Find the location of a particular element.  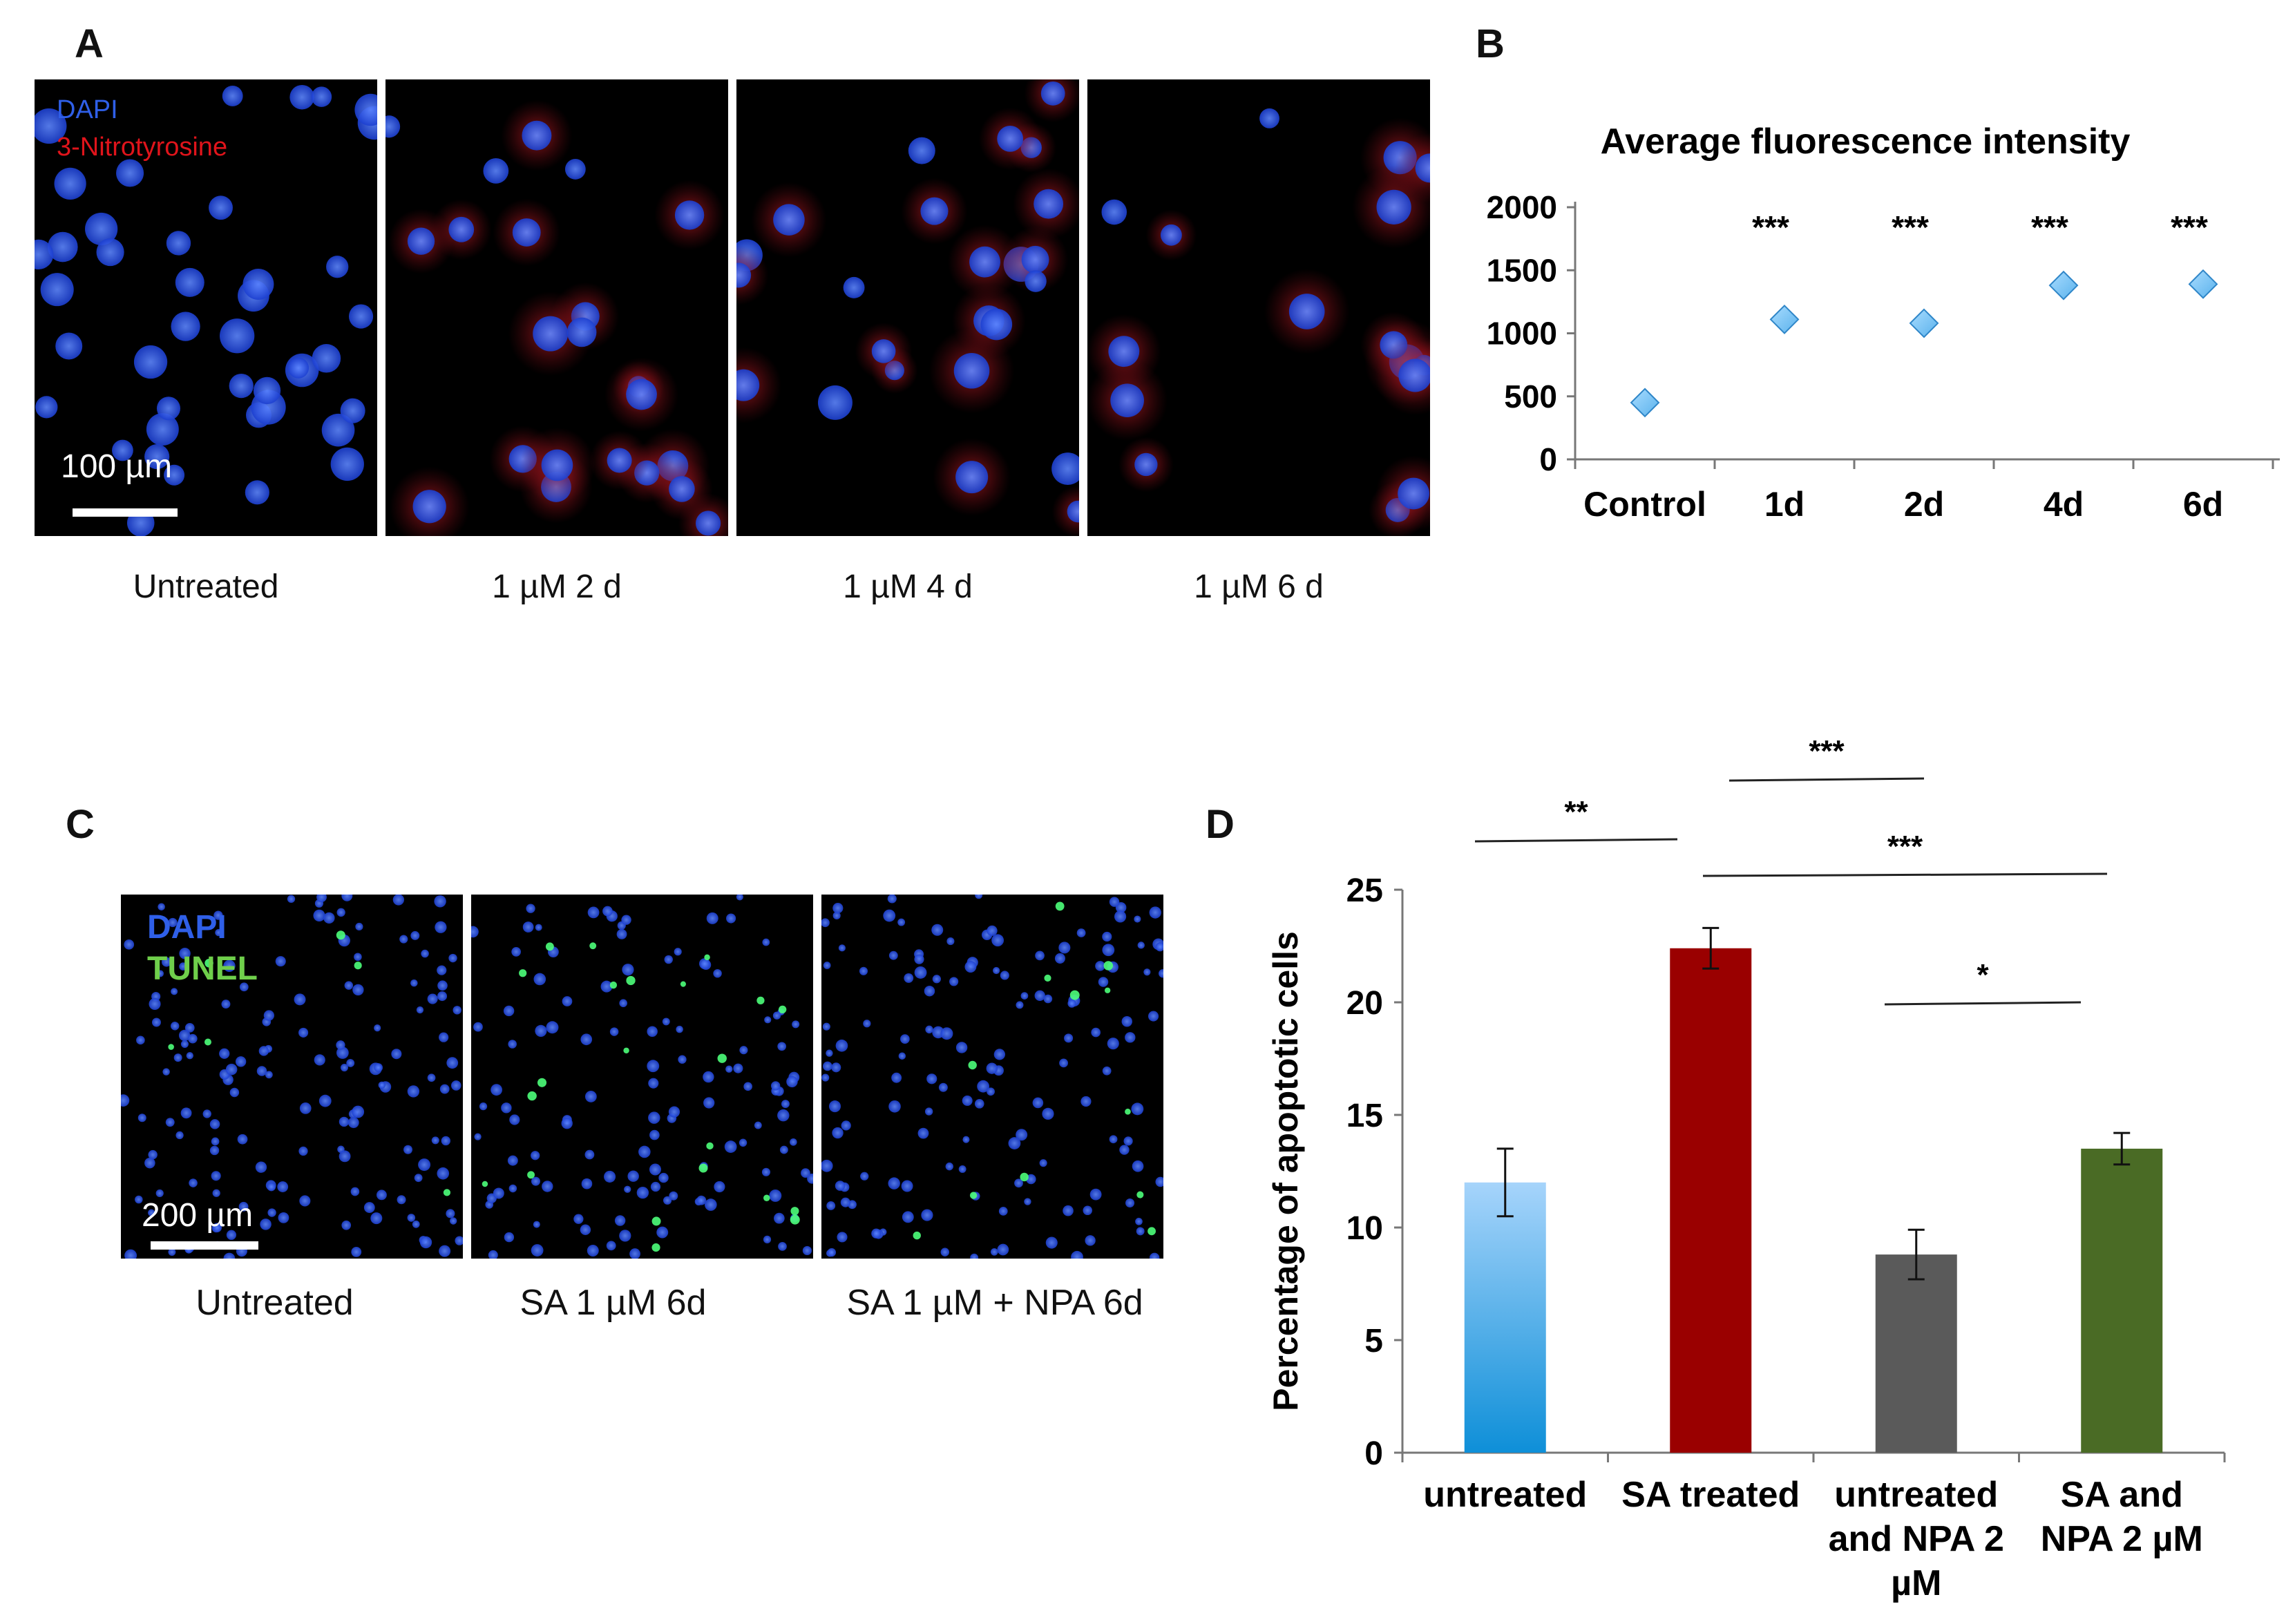

chart-d-ytick-label: 10 is located at coordinates (1364, 1228).